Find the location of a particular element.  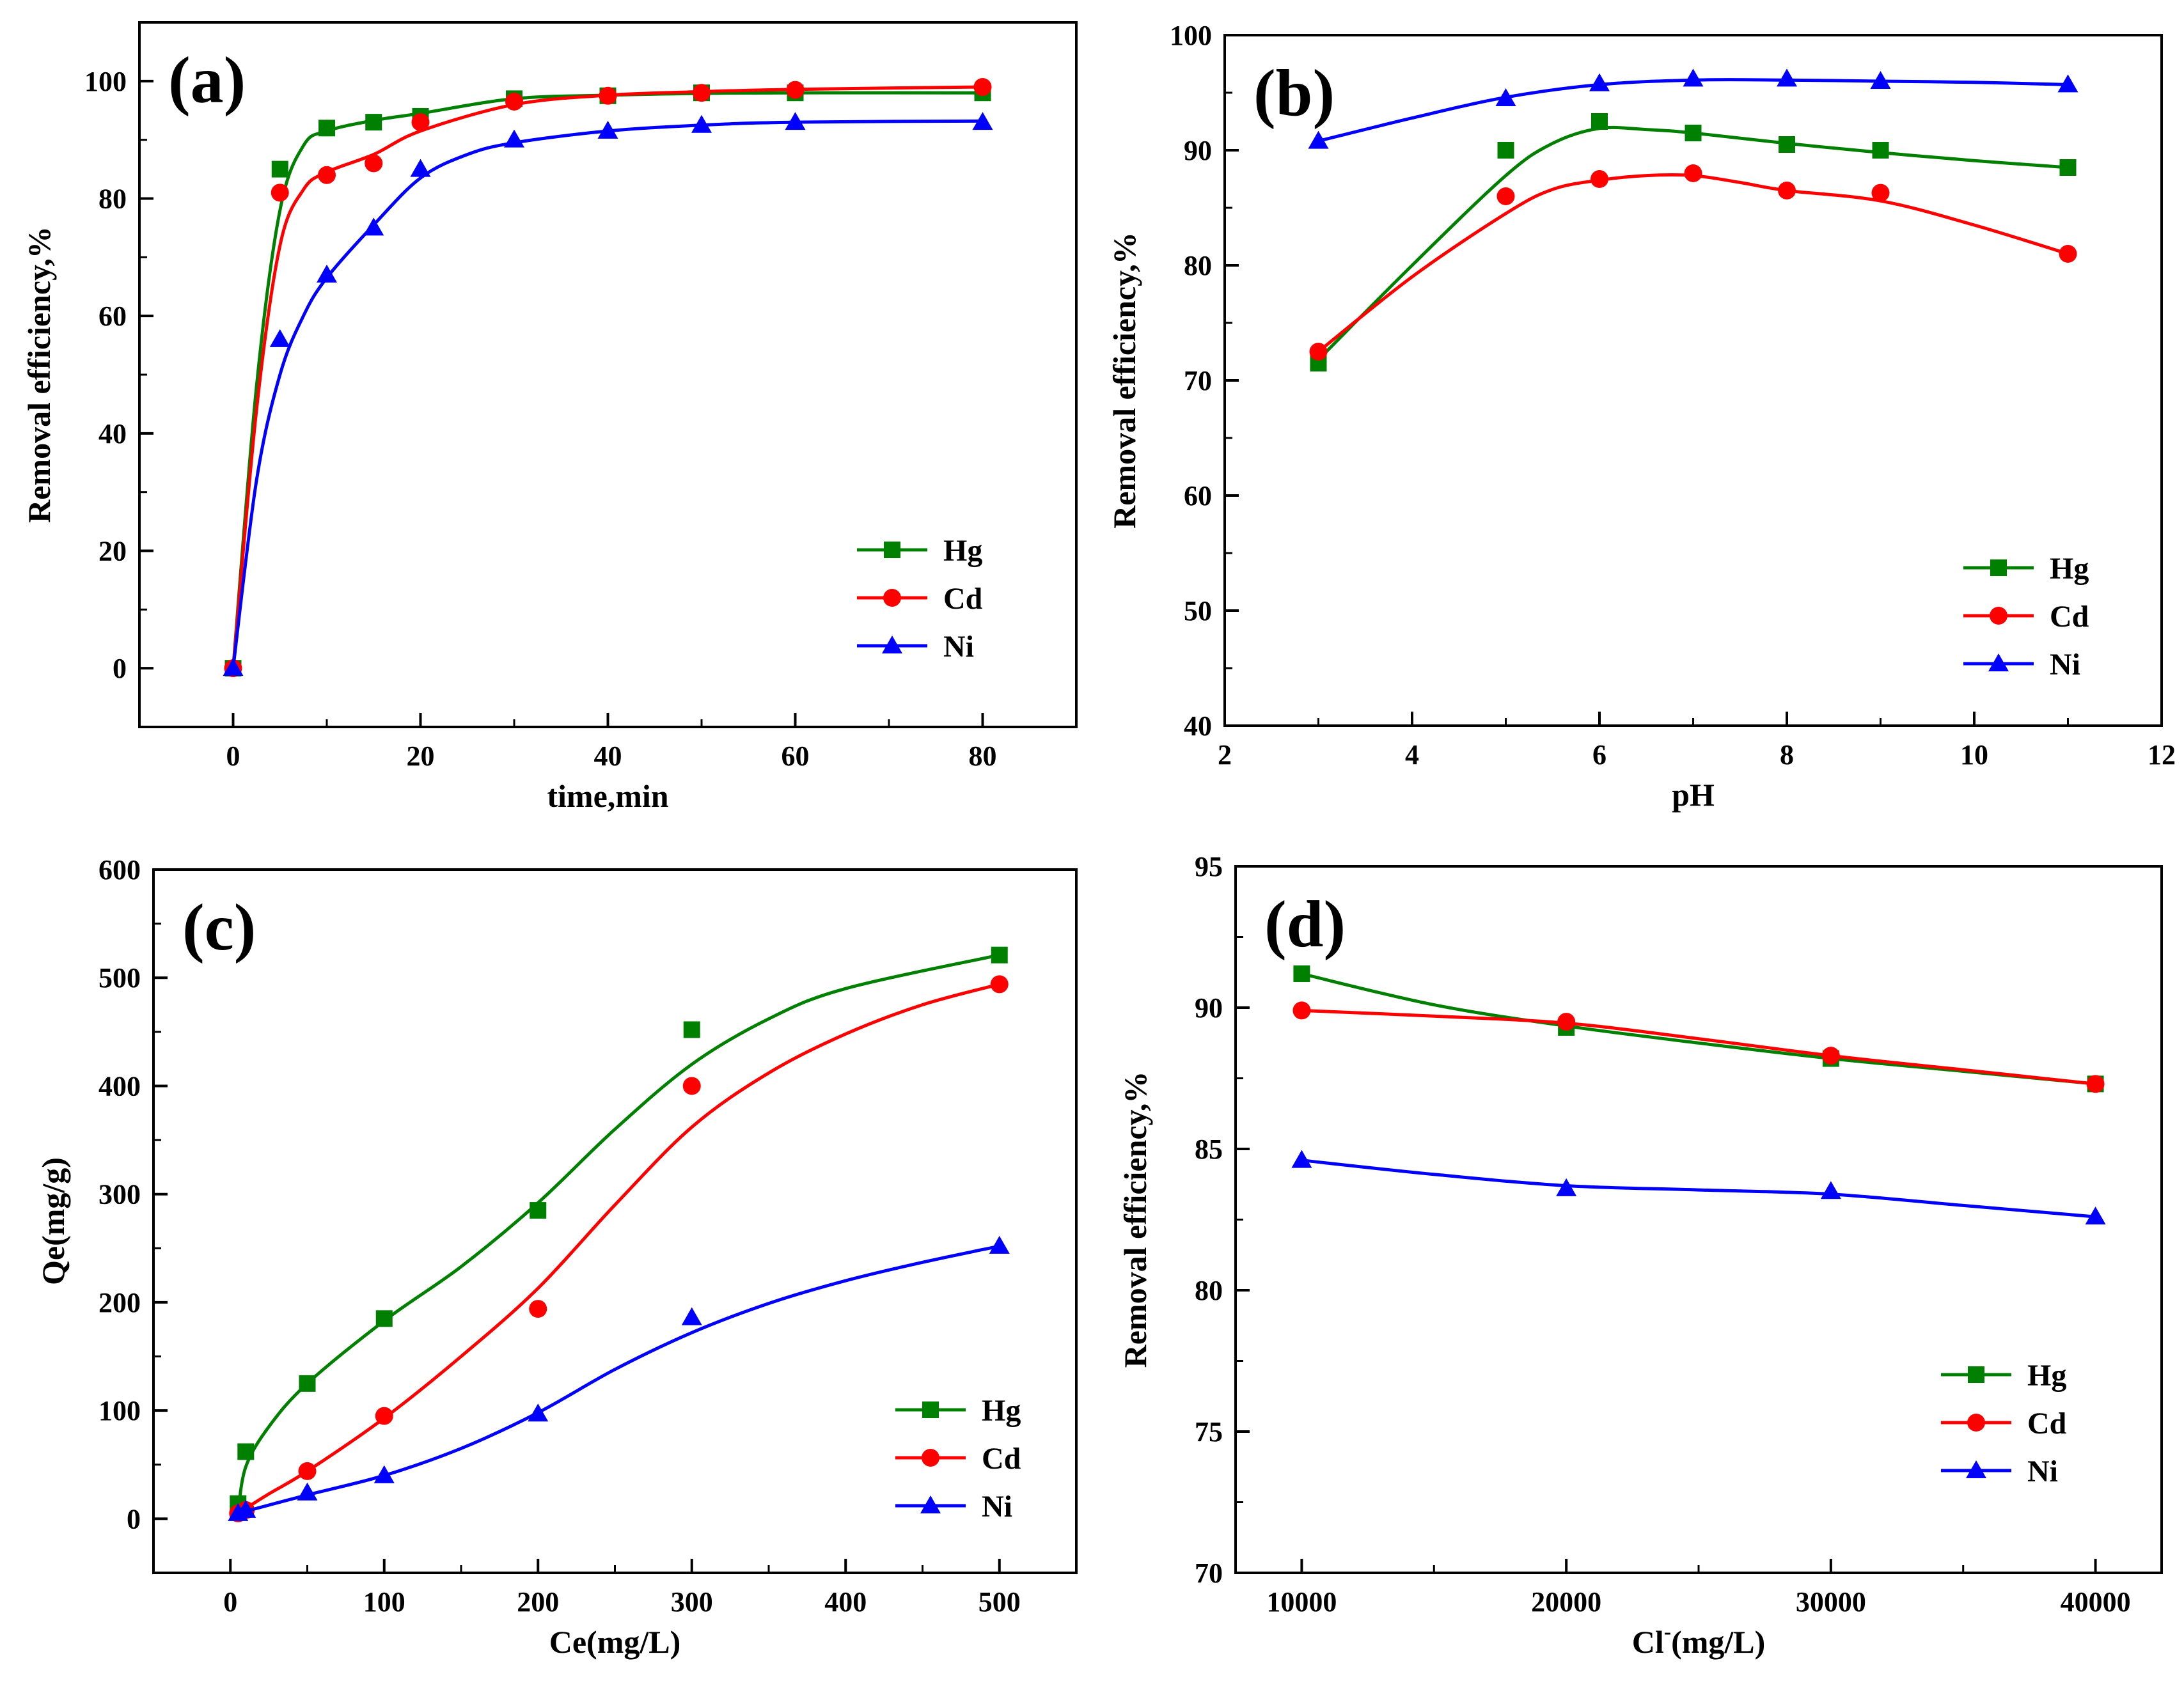

x-tick-label: 2 is located at coordinates (1225, 754).